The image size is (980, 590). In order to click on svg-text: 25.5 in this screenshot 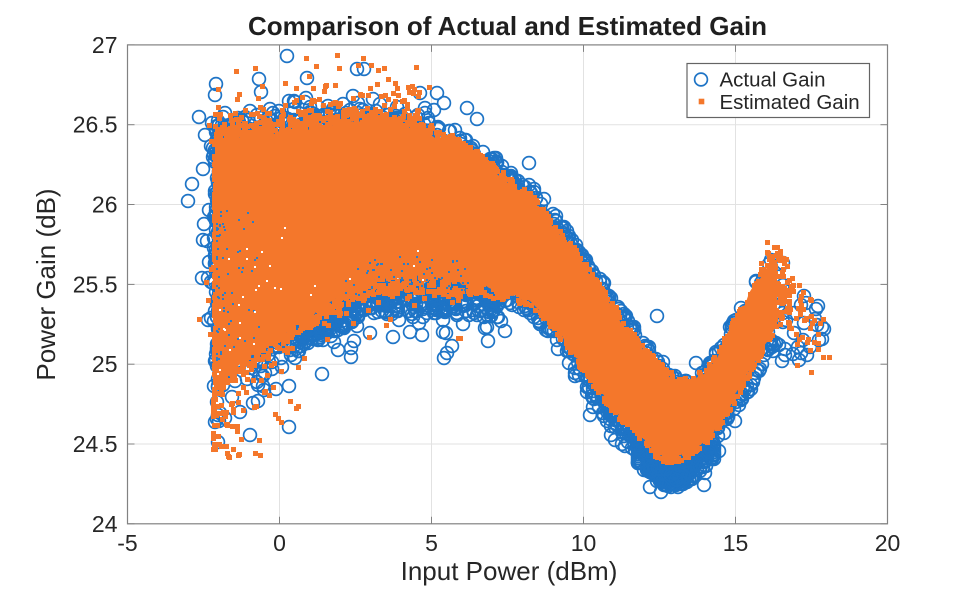, I will do `click(95, 284)`.